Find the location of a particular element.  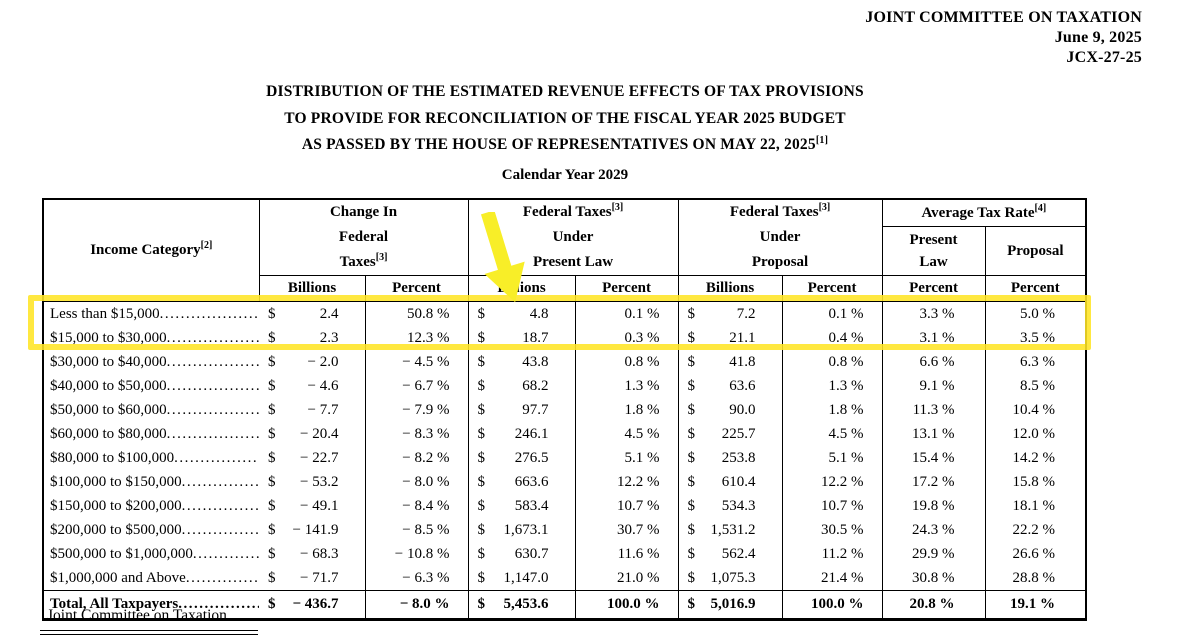

billions-value: 663.6 is located at coordinates (531, 481).